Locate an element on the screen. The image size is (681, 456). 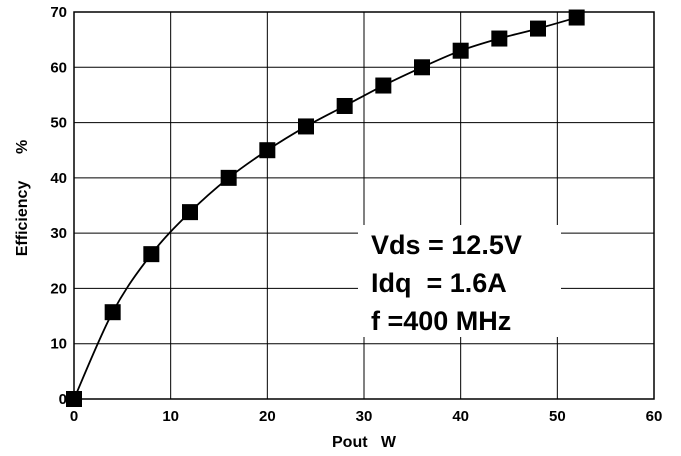
annotation-idq: Idq = 1.6A is located at coordinates (439, 283).